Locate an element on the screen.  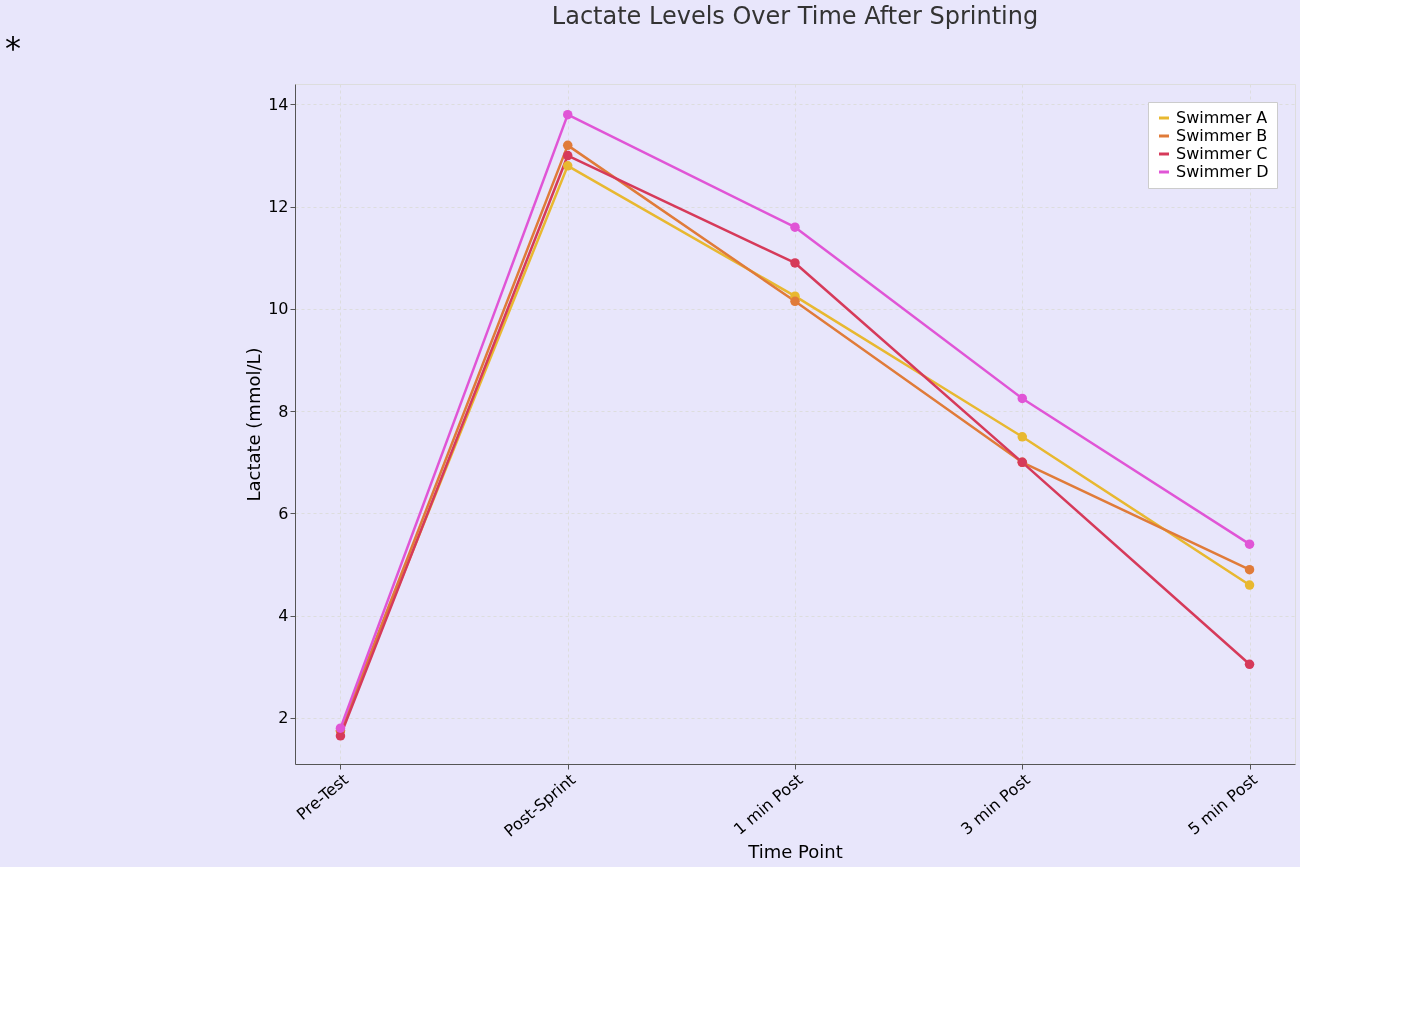
y-tick-label: 8 is located at coordinates (283, 411).